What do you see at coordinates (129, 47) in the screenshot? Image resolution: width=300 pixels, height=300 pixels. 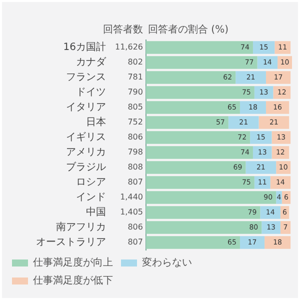 I see `text: 11,626` at bounding box center [129, 47].